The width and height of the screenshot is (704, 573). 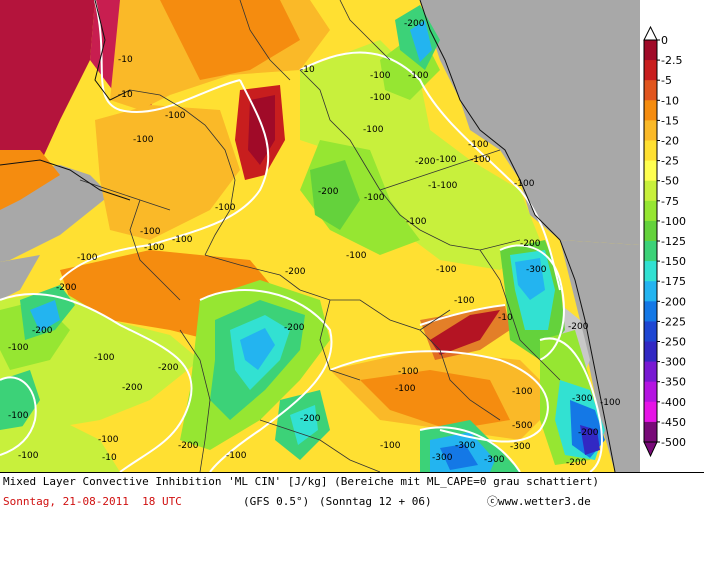 I want to click on model-run: (Sonntag 12 + 06), so click(x=375, y=501).